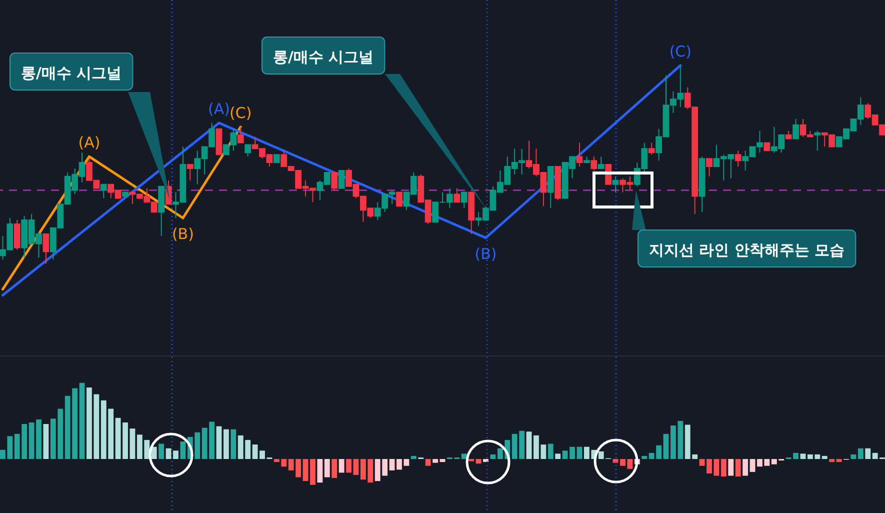  Describe the element at coordinates (374, 123) in the screenshot. I see `speech-callout: 롱/매수 시그널` at that location.